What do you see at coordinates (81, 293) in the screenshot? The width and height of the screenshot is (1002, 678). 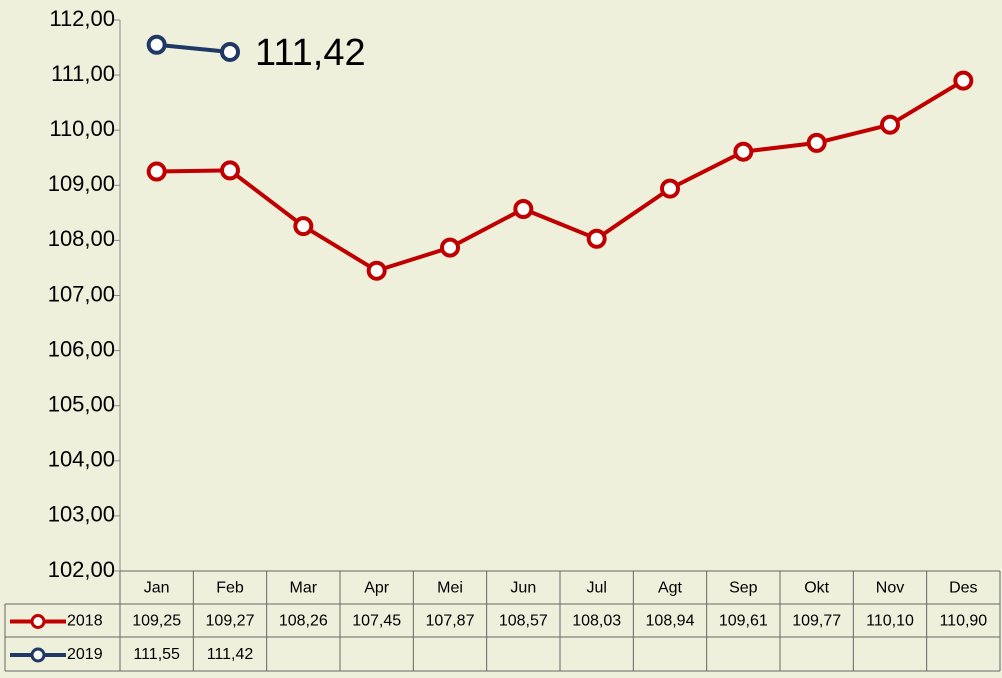 I see `y-tick-label: 107,00` at bounding box center [81, 293].